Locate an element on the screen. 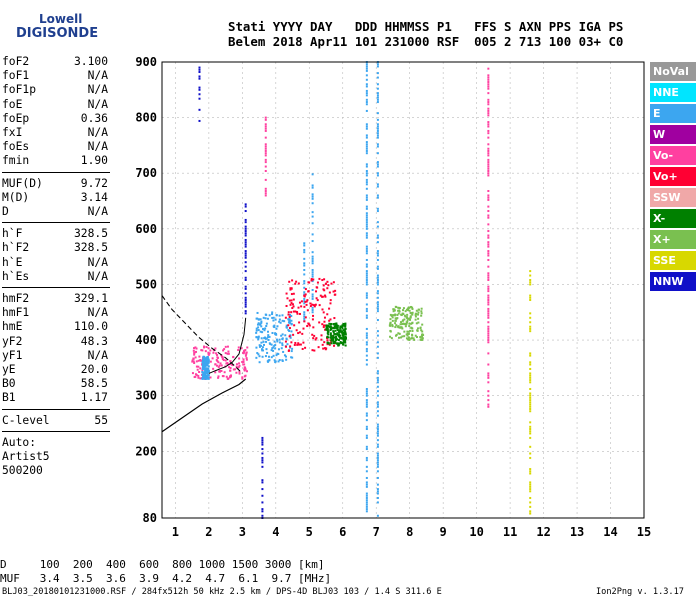 The width and height of the screenshot is (700, 600). param-name: yE is located at coordinates (9, 369).